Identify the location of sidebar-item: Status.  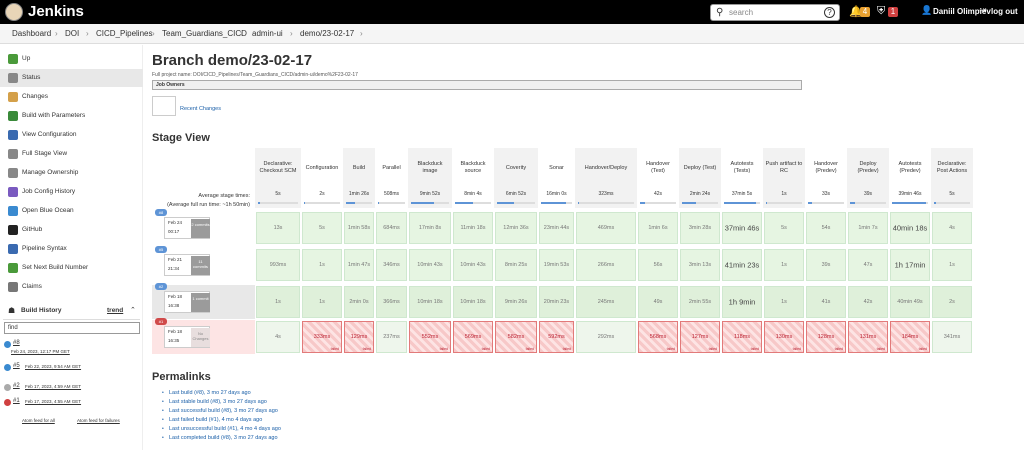
(71, 78).